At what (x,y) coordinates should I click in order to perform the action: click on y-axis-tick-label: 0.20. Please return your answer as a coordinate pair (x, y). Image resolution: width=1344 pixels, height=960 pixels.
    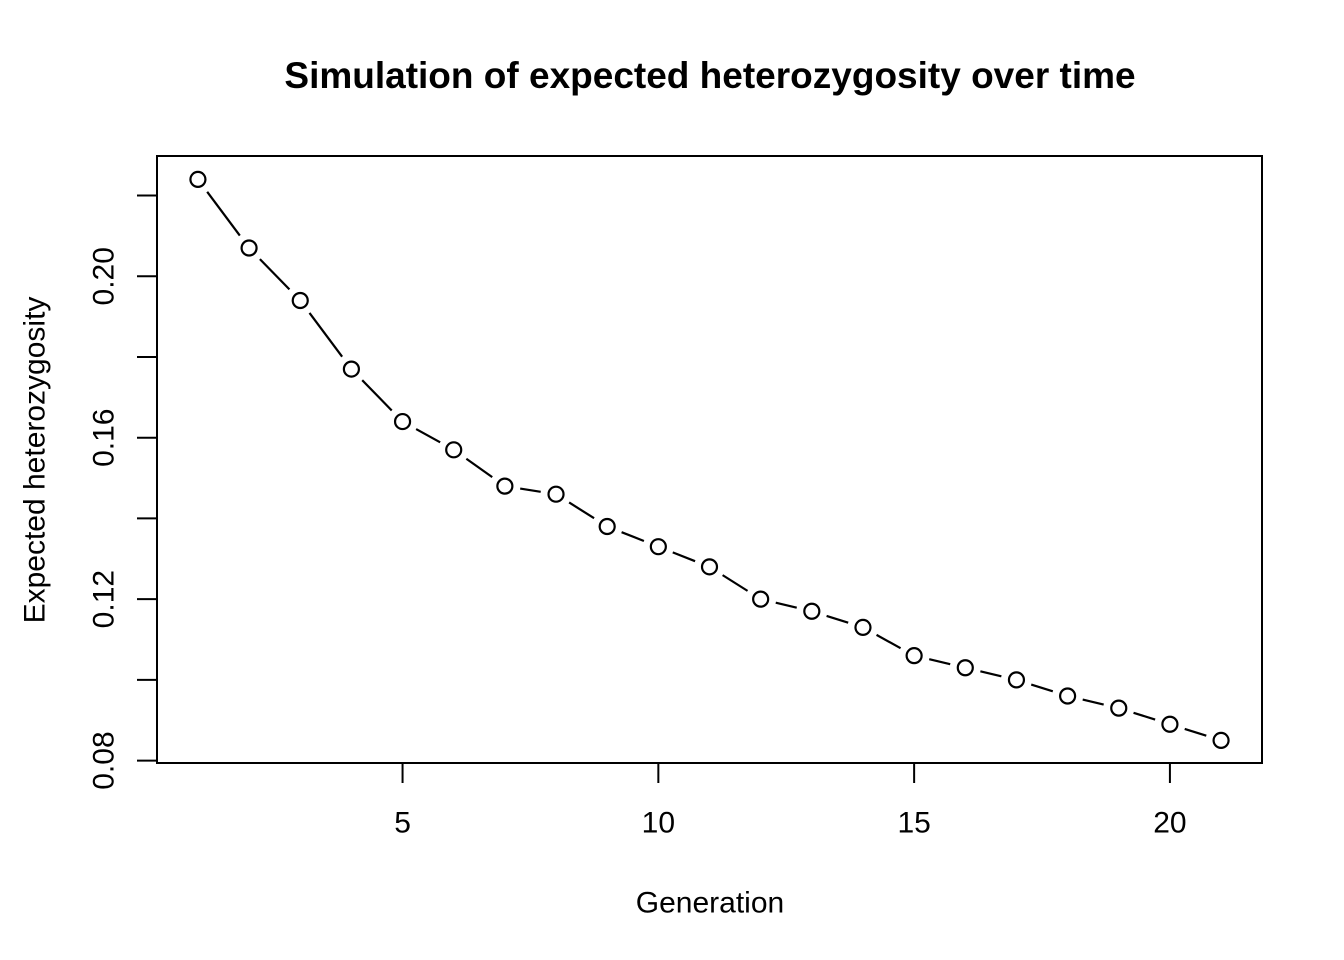
    Looking at the image, I should click on (104, 276).